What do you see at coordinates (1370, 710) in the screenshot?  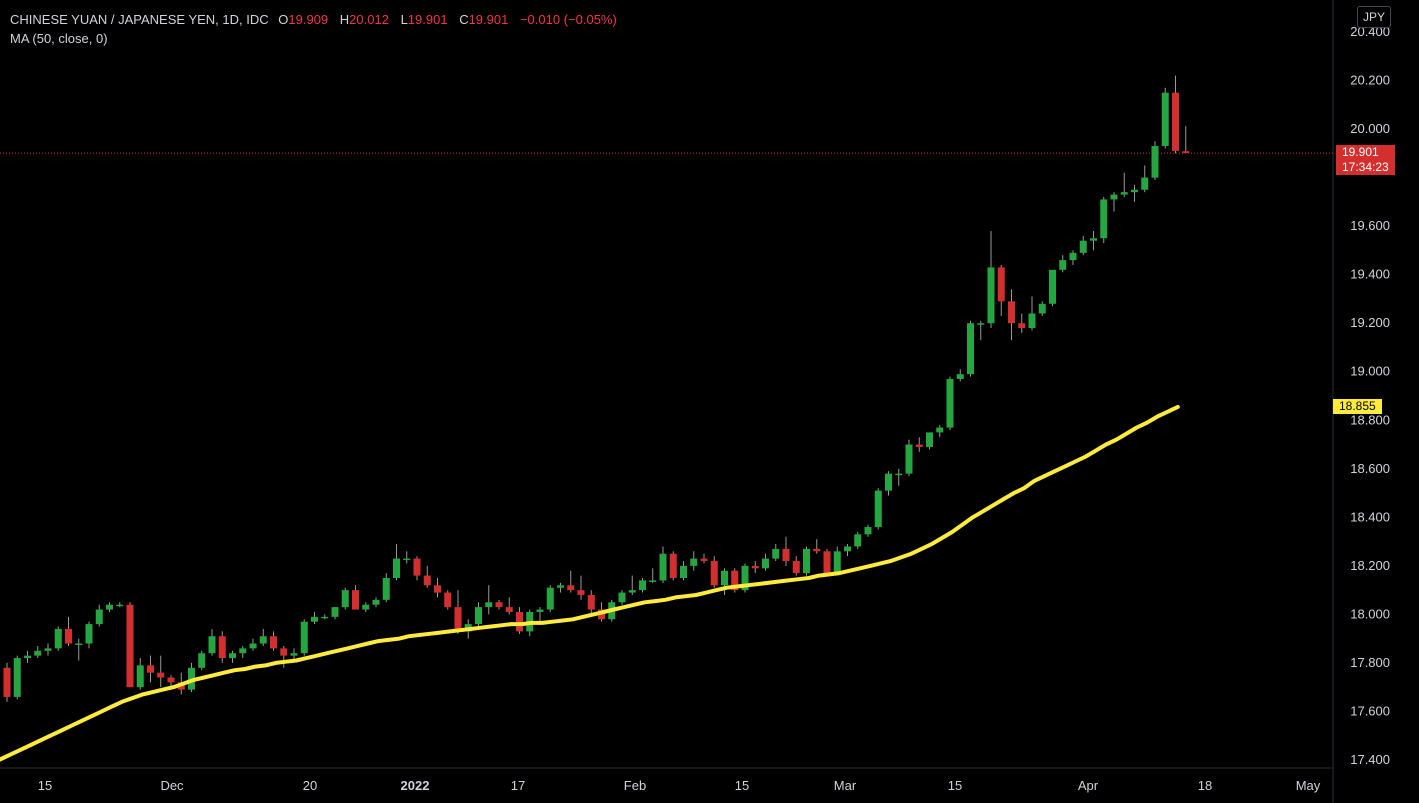 I see `price-tick-label: 17.600` at bounding box center [1370, 710].